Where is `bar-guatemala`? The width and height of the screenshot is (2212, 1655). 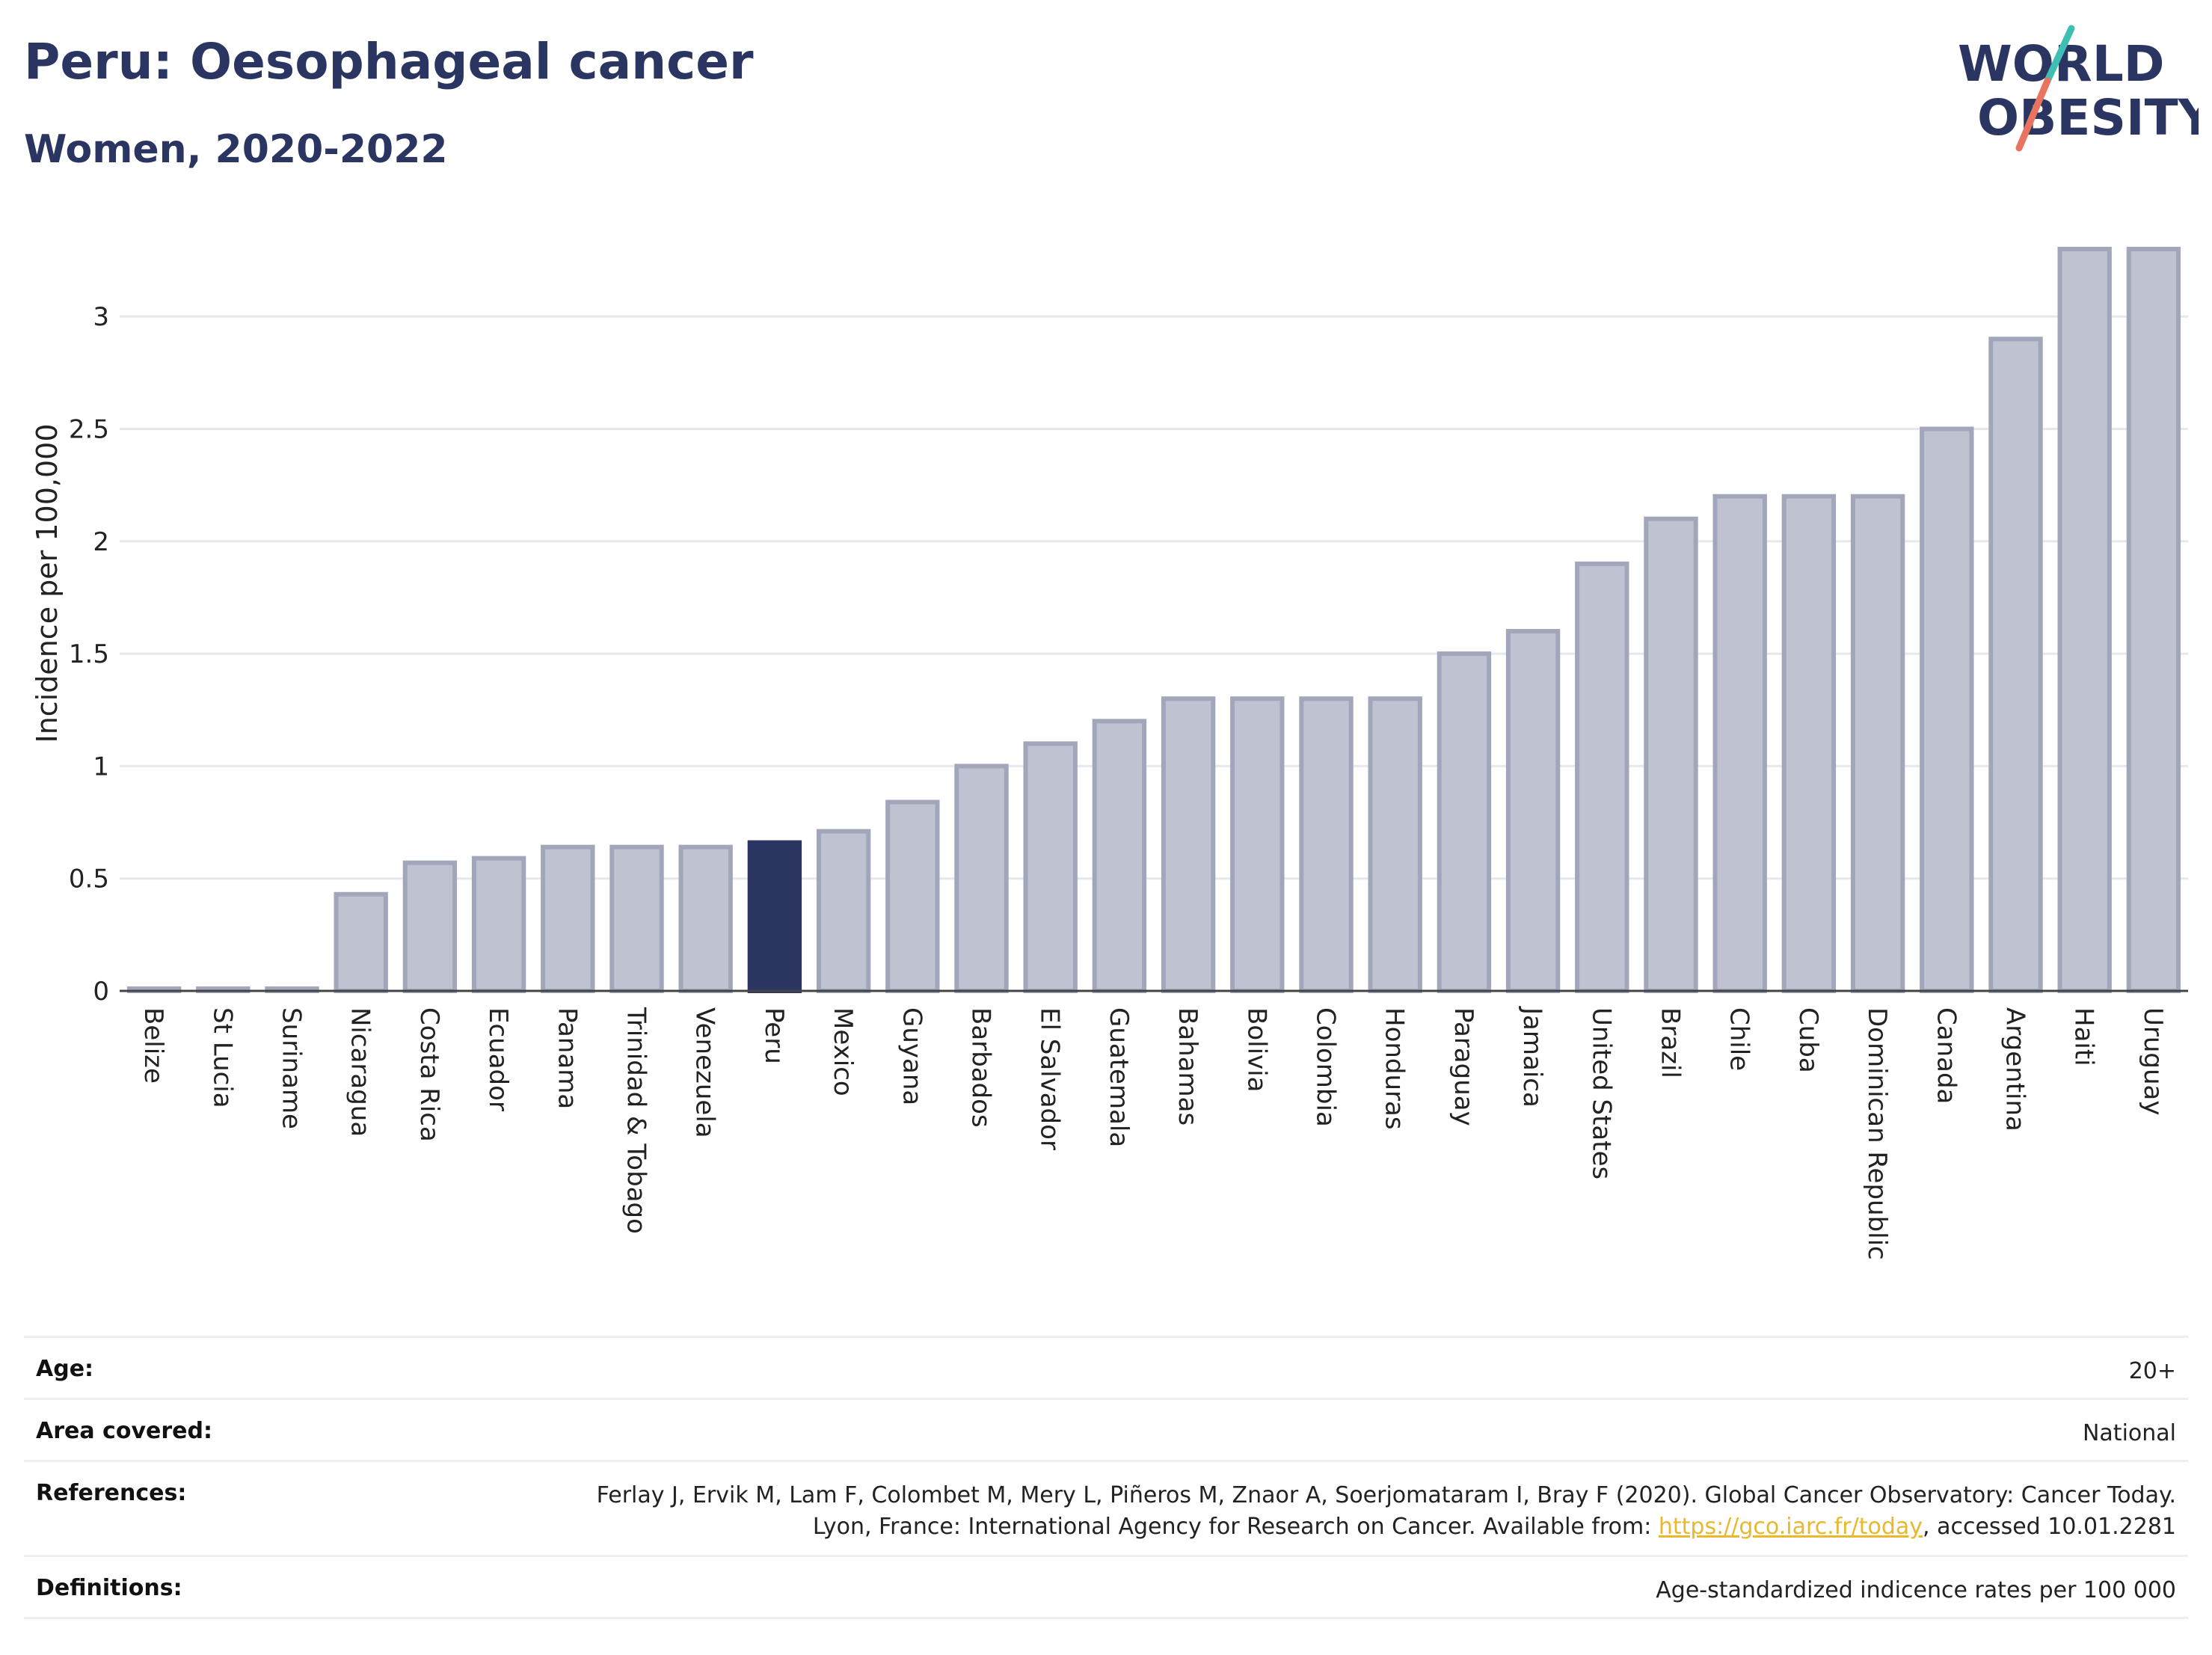 bar-guatemala is located at coordinates (1119, 856).